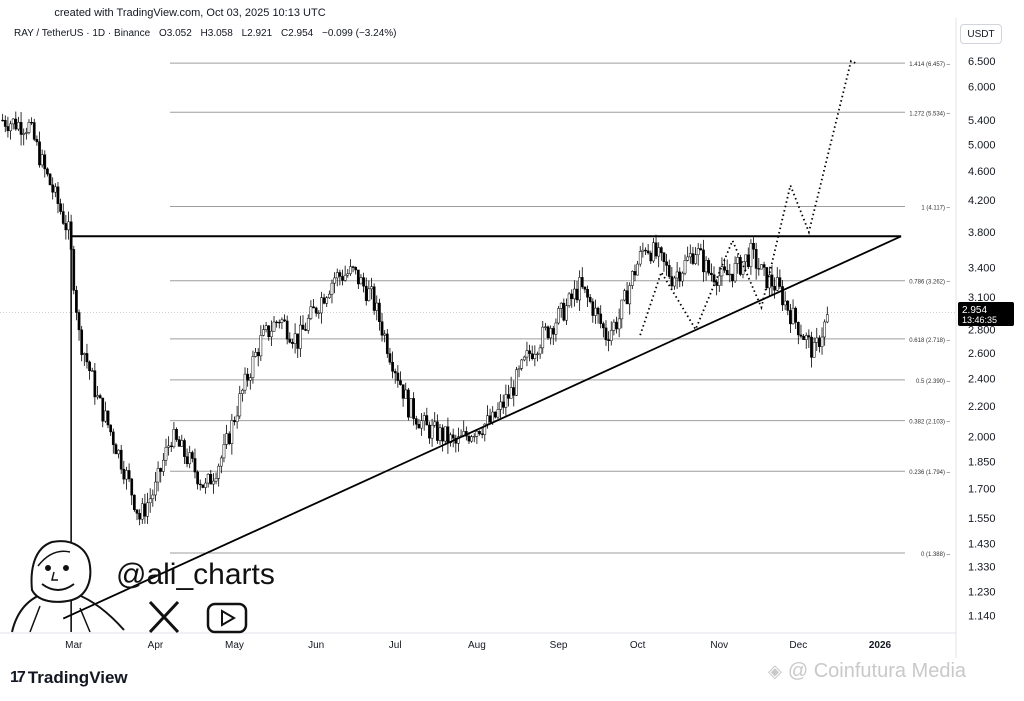 The width and height of the screenshot is (1024, 701). What do you see at coordinates (69, 678) in the screenshot?
I see `tradingview-brand: 17 TradingView` at bounding box center [69, 678].